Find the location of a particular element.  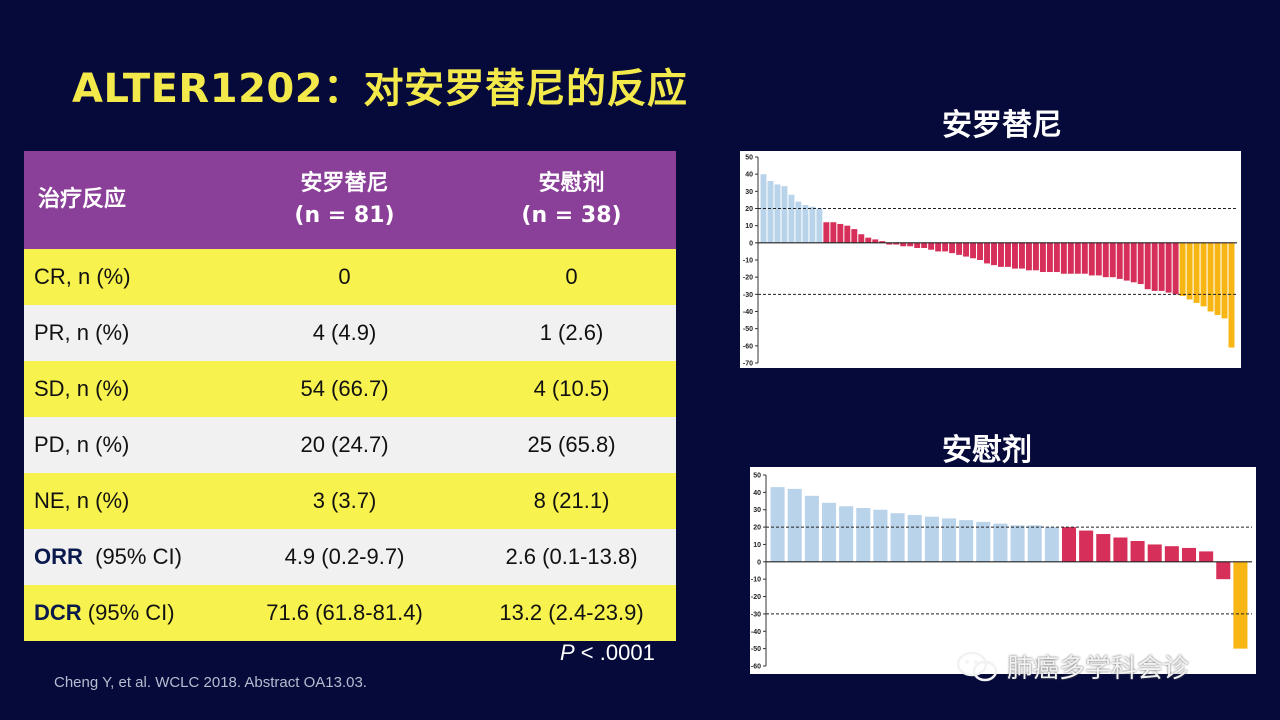

cell-anlotinib: 0 is located at coordinates (344, 276).